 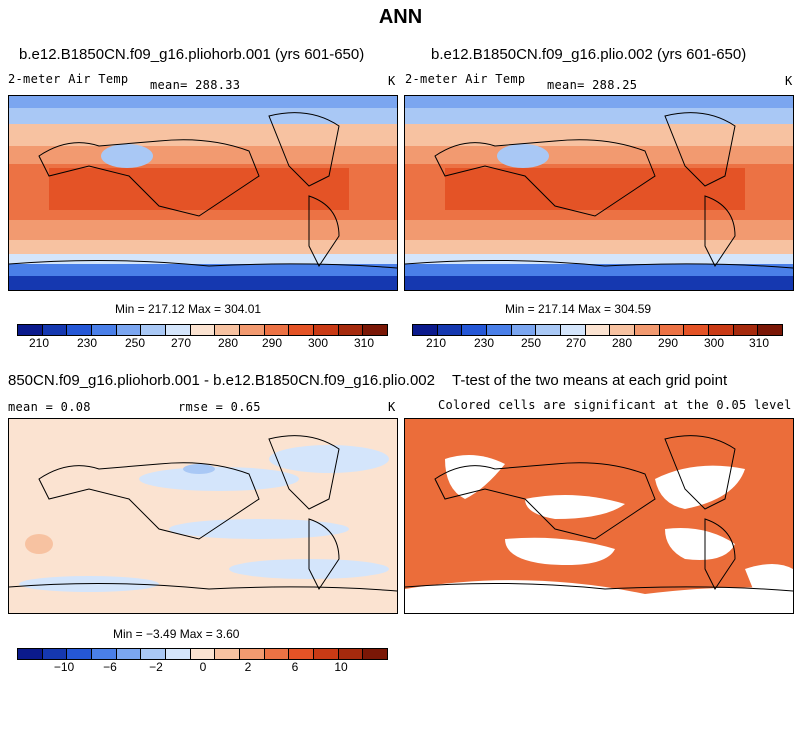 What do you see at coordinates (295, 667) in the screenshot?
I see `panel3-tick-label: 6` at bounding box center [295, 667].